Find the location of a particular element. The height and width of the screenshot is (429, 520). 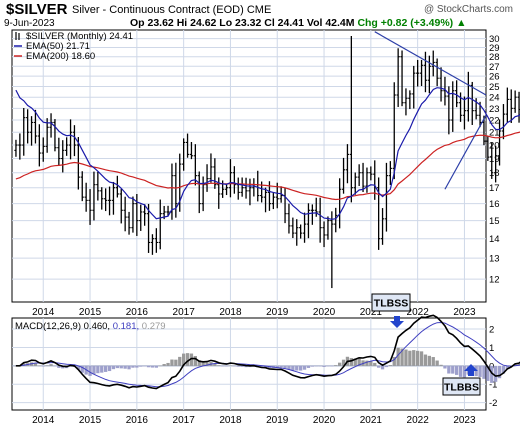

price-tick-label: 21 is located at coordinates (494, 133).